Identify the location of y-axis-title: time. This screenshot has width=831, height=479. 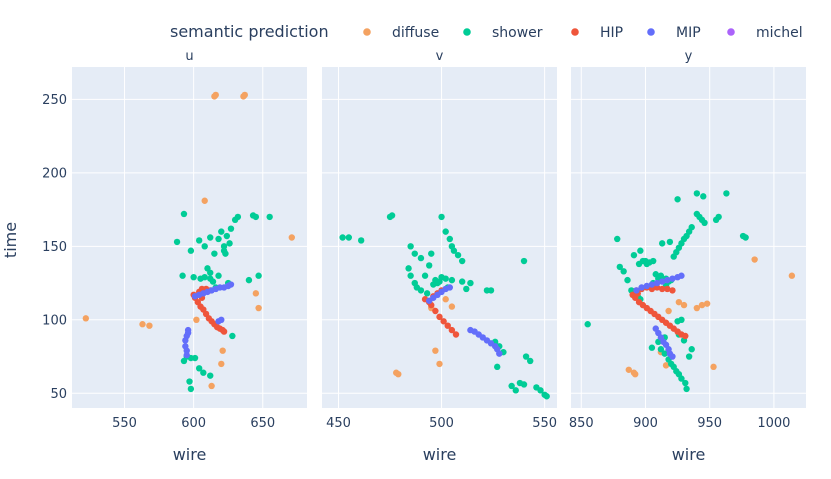
(10, 240).